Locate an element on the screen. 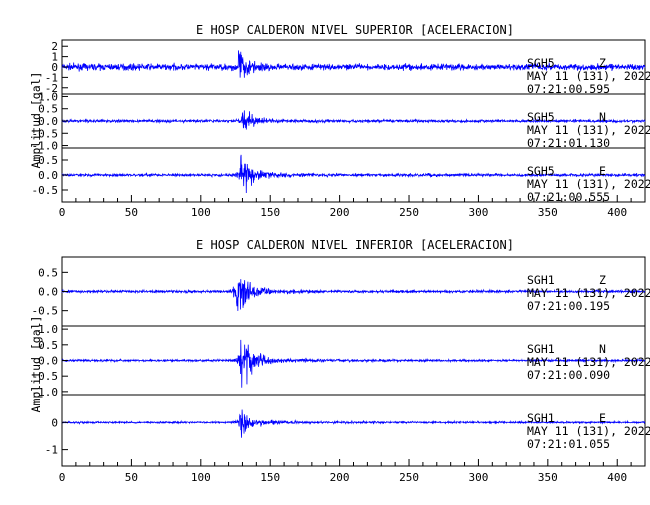 The height and width of the screenshot is (505, 650). x-tick-label-p1-1: 50 is located at coordinates (131, 477).